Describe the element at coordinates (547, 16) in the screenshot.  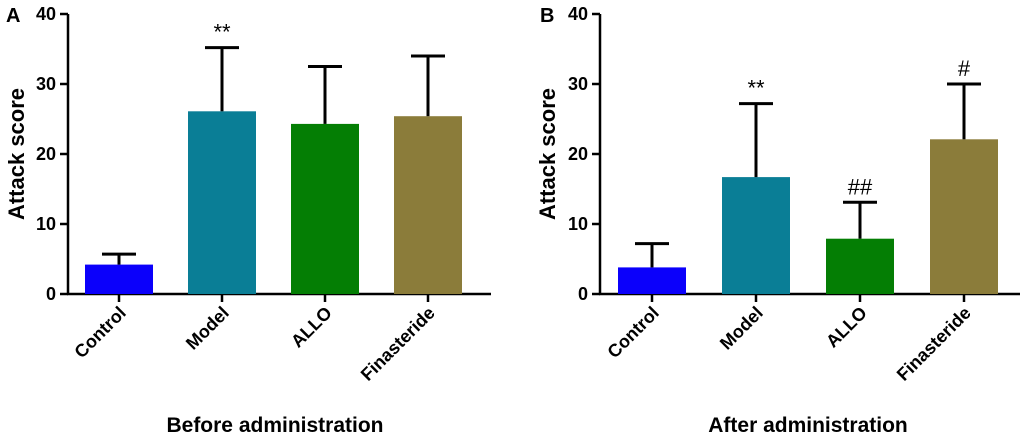
I see `panel-label: B` at that location.